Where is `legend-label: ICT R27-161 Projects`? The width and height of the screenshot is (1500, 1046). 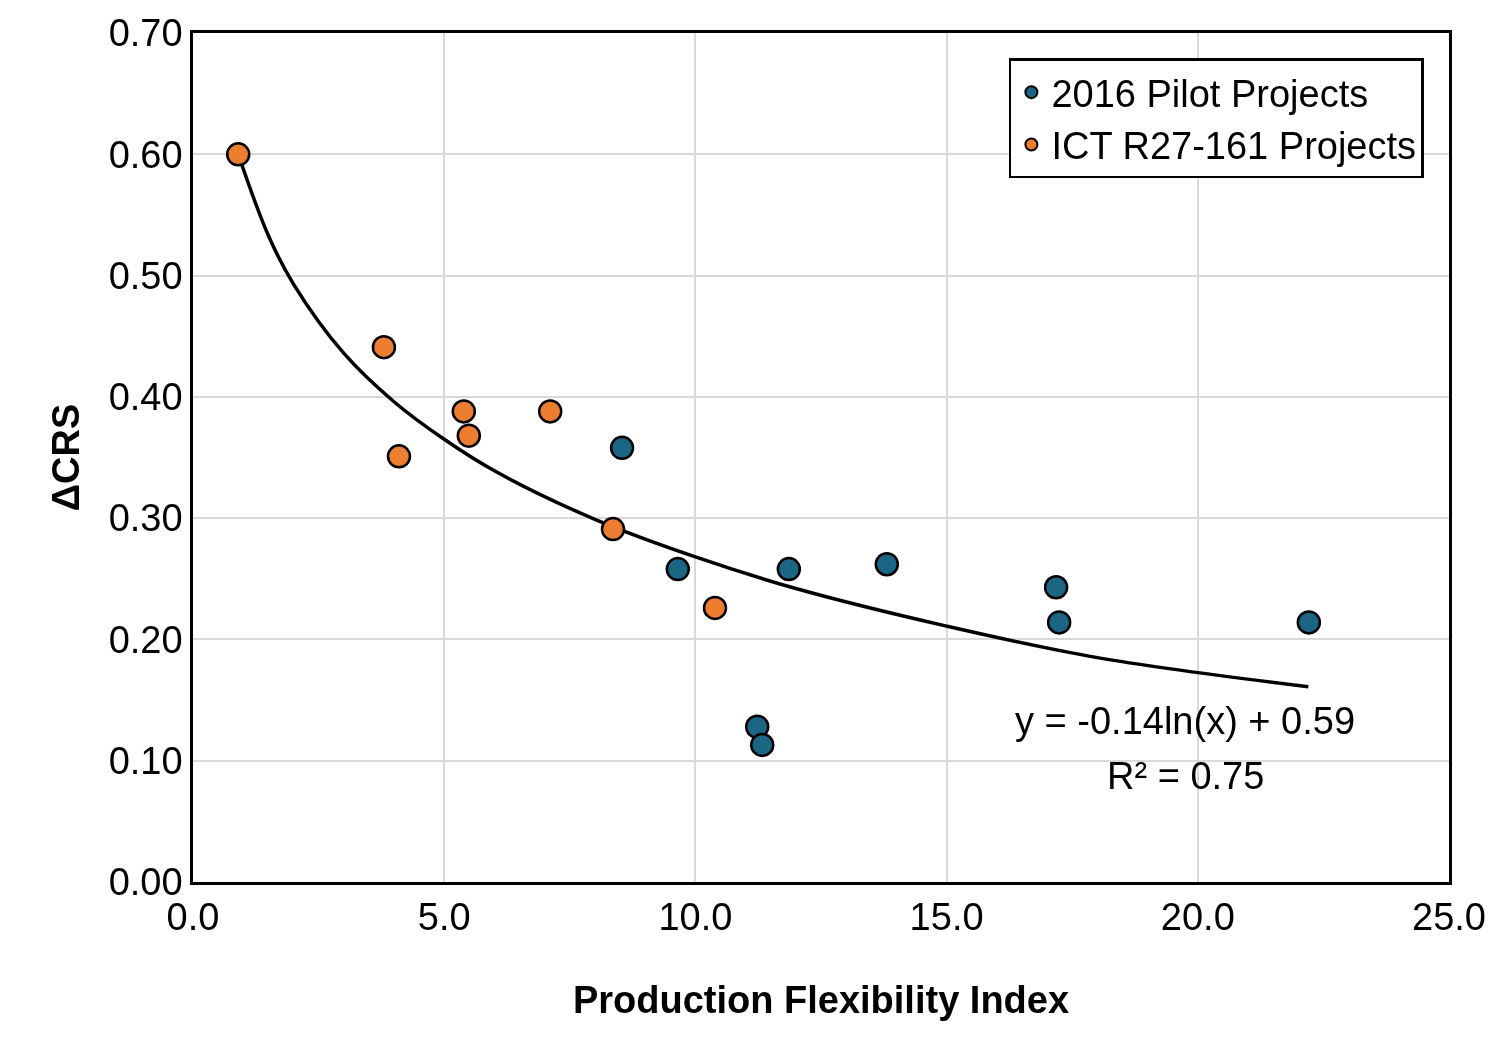 legend-label: ICT R27-161 Projects is located at coordinates (1234, 146).